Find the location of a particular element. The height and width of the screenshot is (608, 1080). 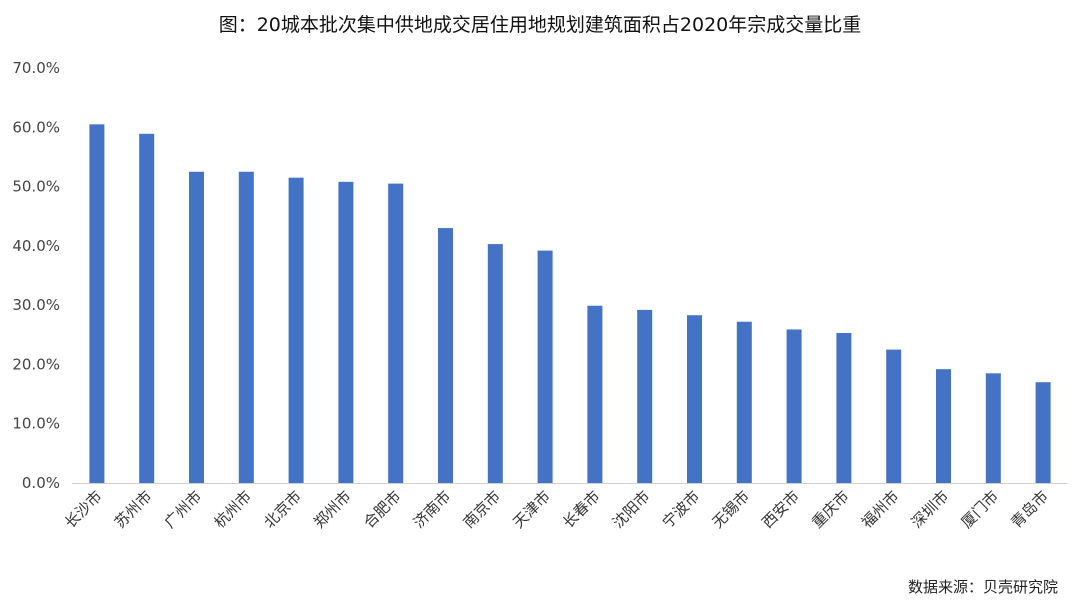

y-tick-label: 30.0% is located at coordinates (36, 305).